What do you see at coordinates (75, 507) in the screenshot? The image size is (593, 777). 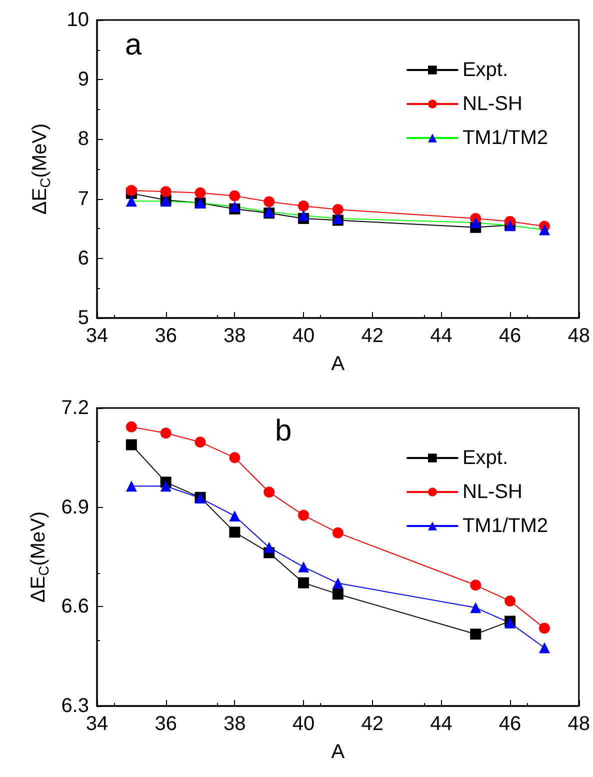 I see `y-tick-label: 6.9` at bounding box center [75, 507].